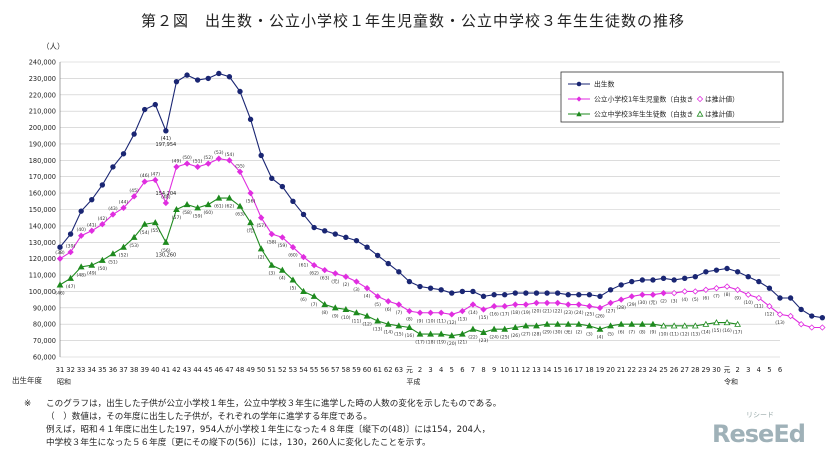 Image resolution: width=826 pixels, height=456 pixels. What do you see at coordinates (579, 84) in the screenshot?
I see `legend-marker` at bounding box center [579, 84].